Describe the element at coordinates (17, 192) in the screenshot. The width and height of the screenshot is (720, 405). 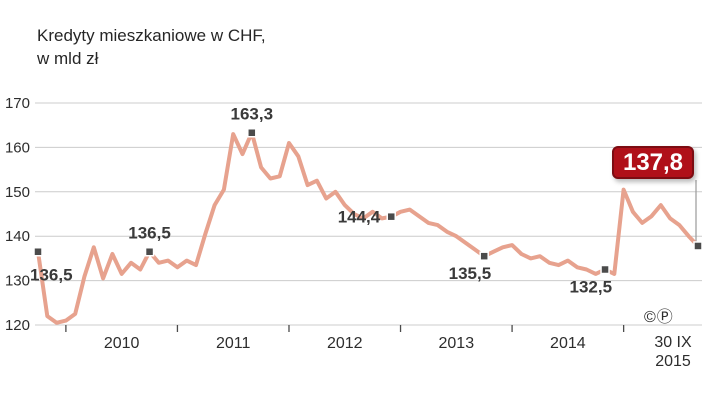
I see `y-axis-label: 150` at that location.